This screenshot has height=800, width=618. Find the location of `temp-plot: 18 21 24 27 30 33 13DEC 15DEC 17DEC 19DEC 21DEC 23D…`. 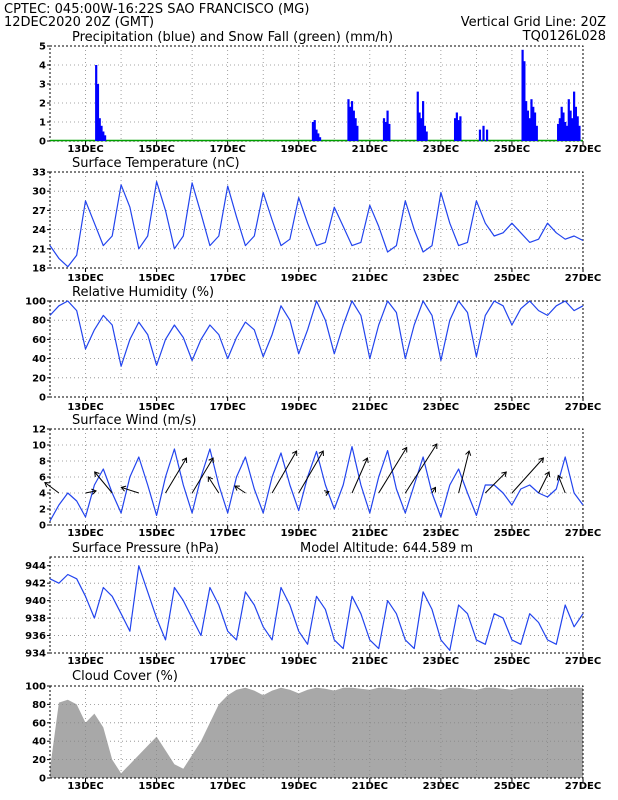

temp-plot: 18 21 24 27 30 33 13DEC 15DEC 17DEC 19DEC 21DEC 23D… is located at coordinates (316, 226).